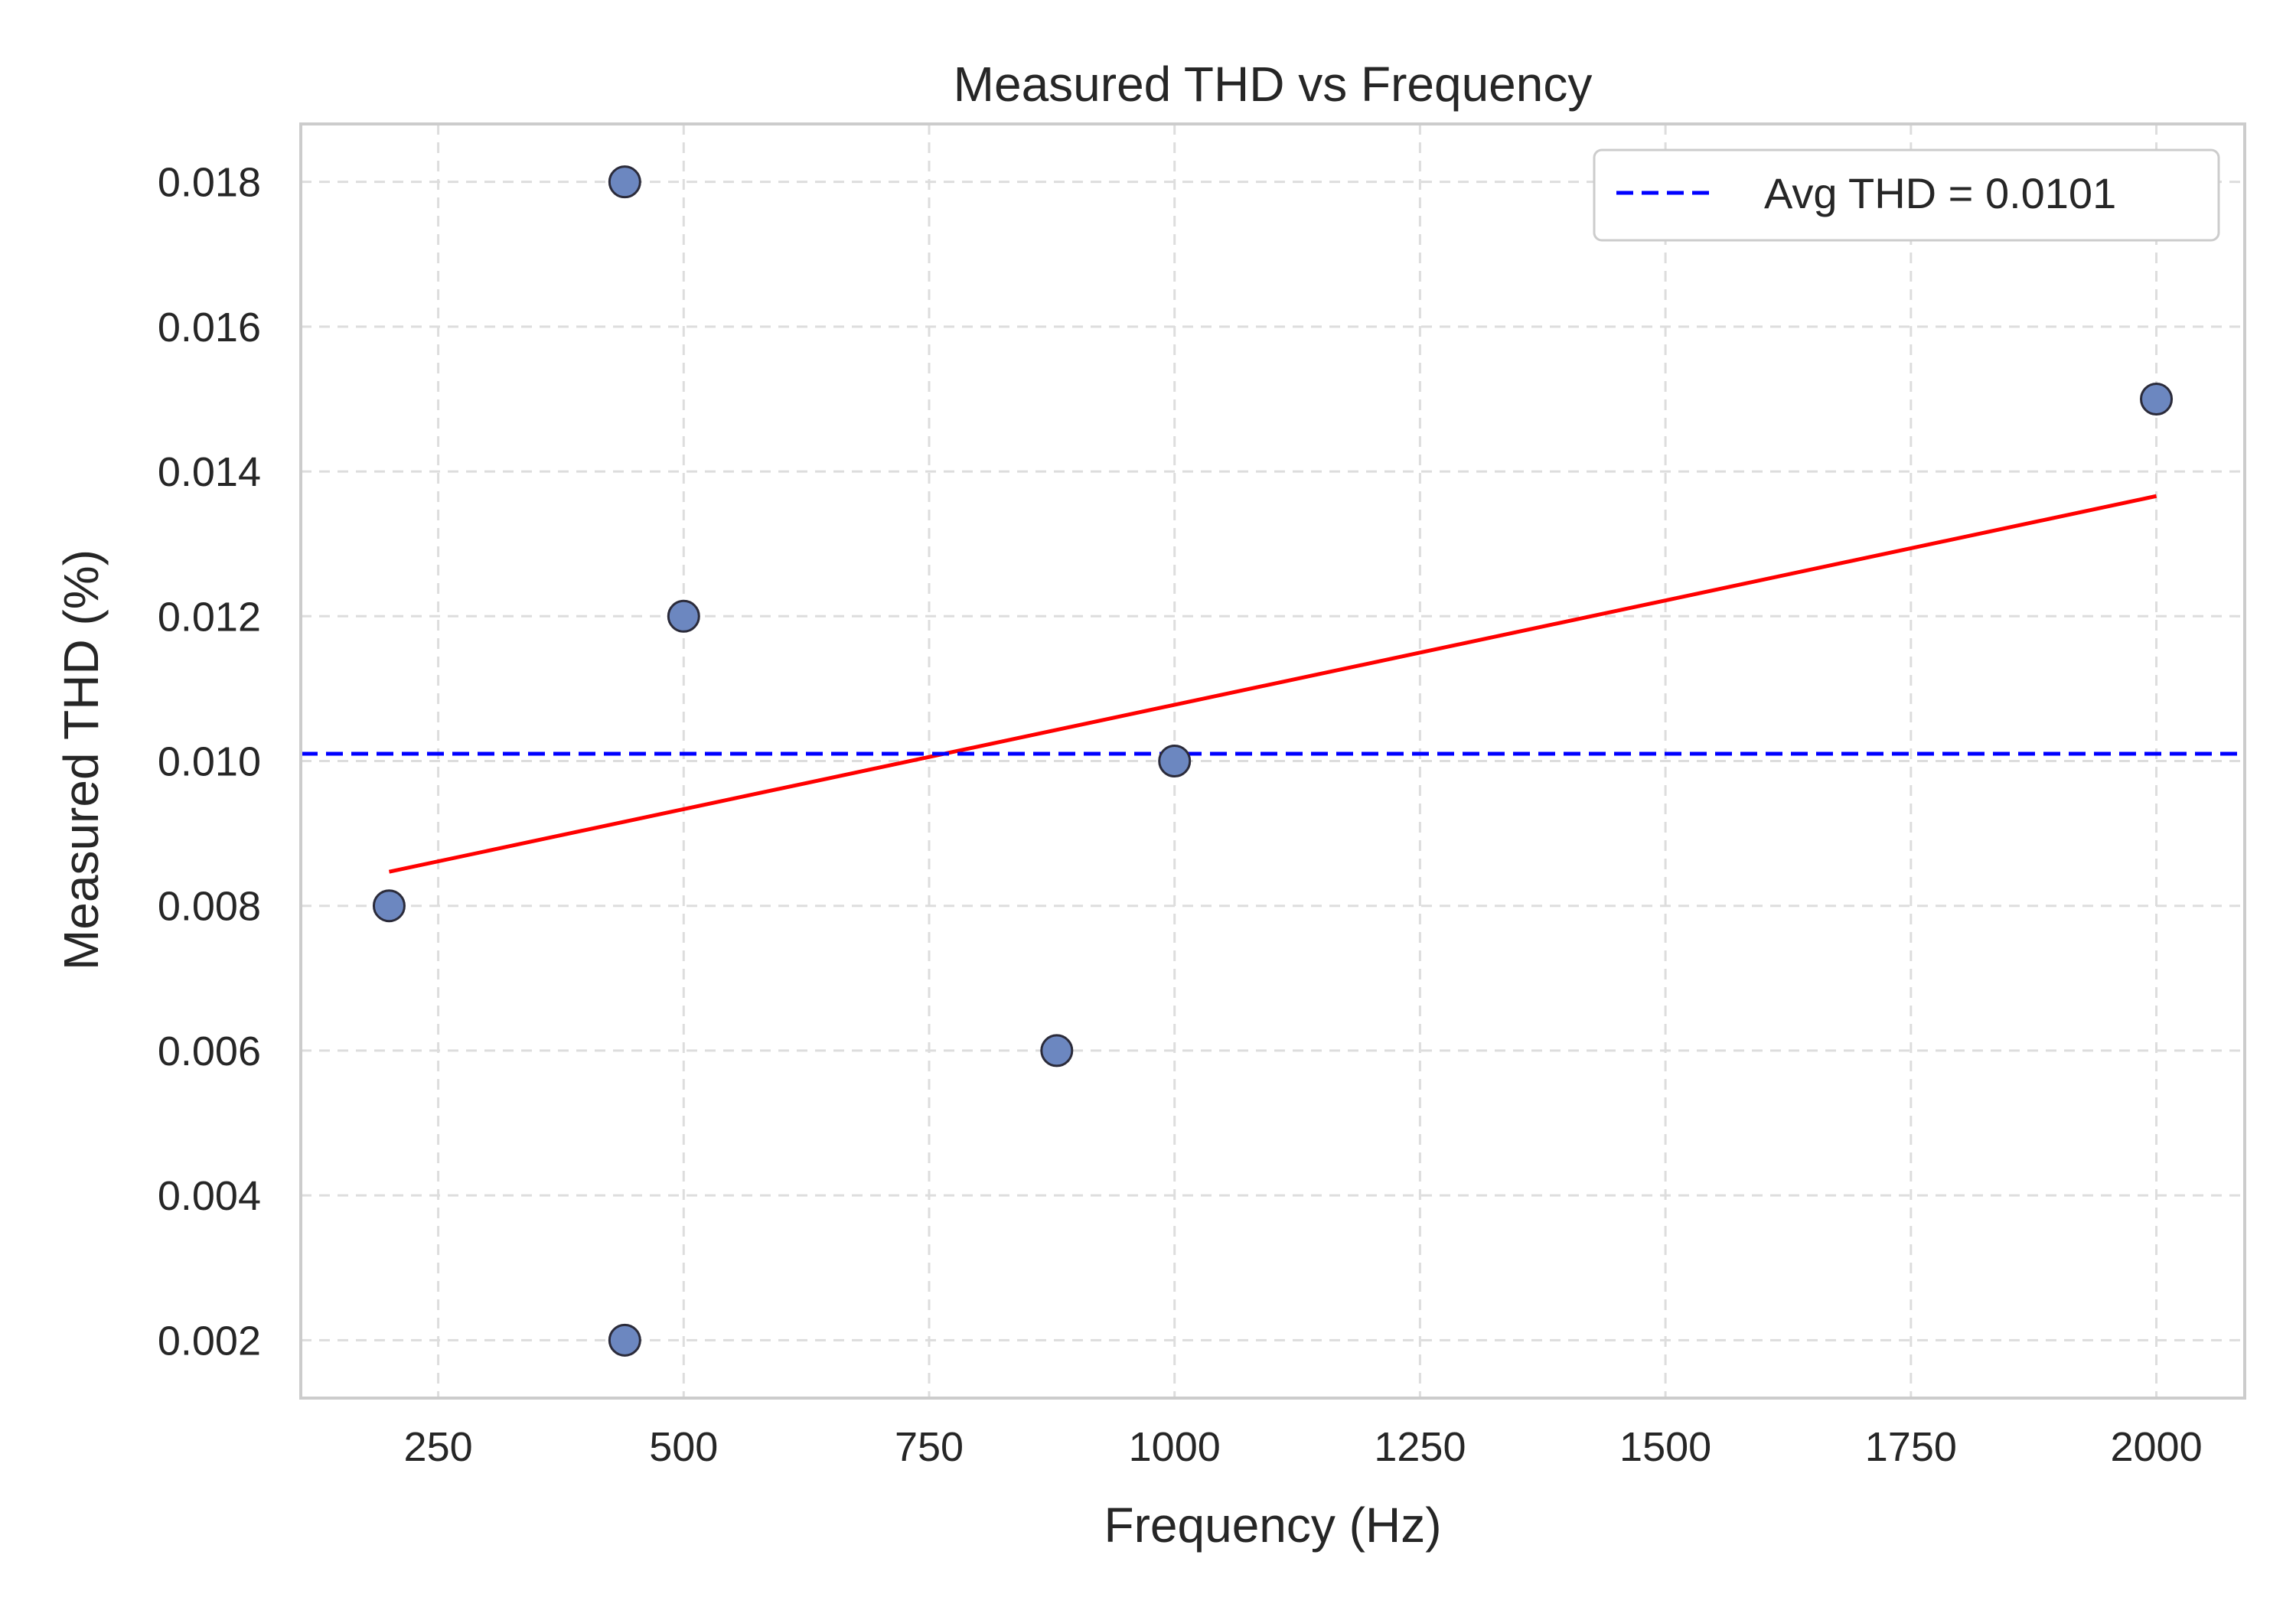  Describe the element at coordinates (209, 327) in the screenshot. I see `y-tick-label: 0.016` at that location.